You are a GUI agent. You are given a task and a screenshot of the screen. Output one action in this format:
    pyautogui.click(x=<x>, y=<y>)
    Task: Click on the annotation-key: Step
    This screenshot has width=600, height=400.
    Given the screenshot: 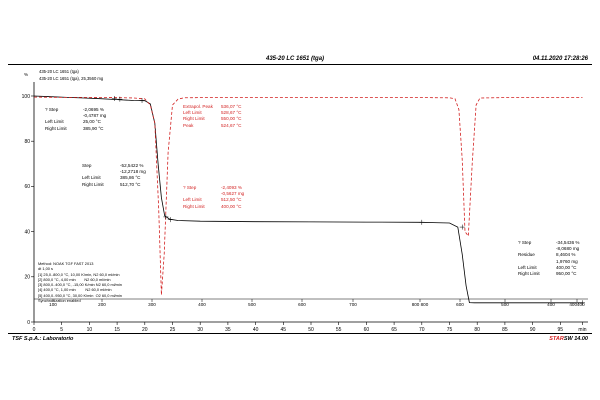 What is the action you would take?
    pyautogui.click(x=87, y=165)
    